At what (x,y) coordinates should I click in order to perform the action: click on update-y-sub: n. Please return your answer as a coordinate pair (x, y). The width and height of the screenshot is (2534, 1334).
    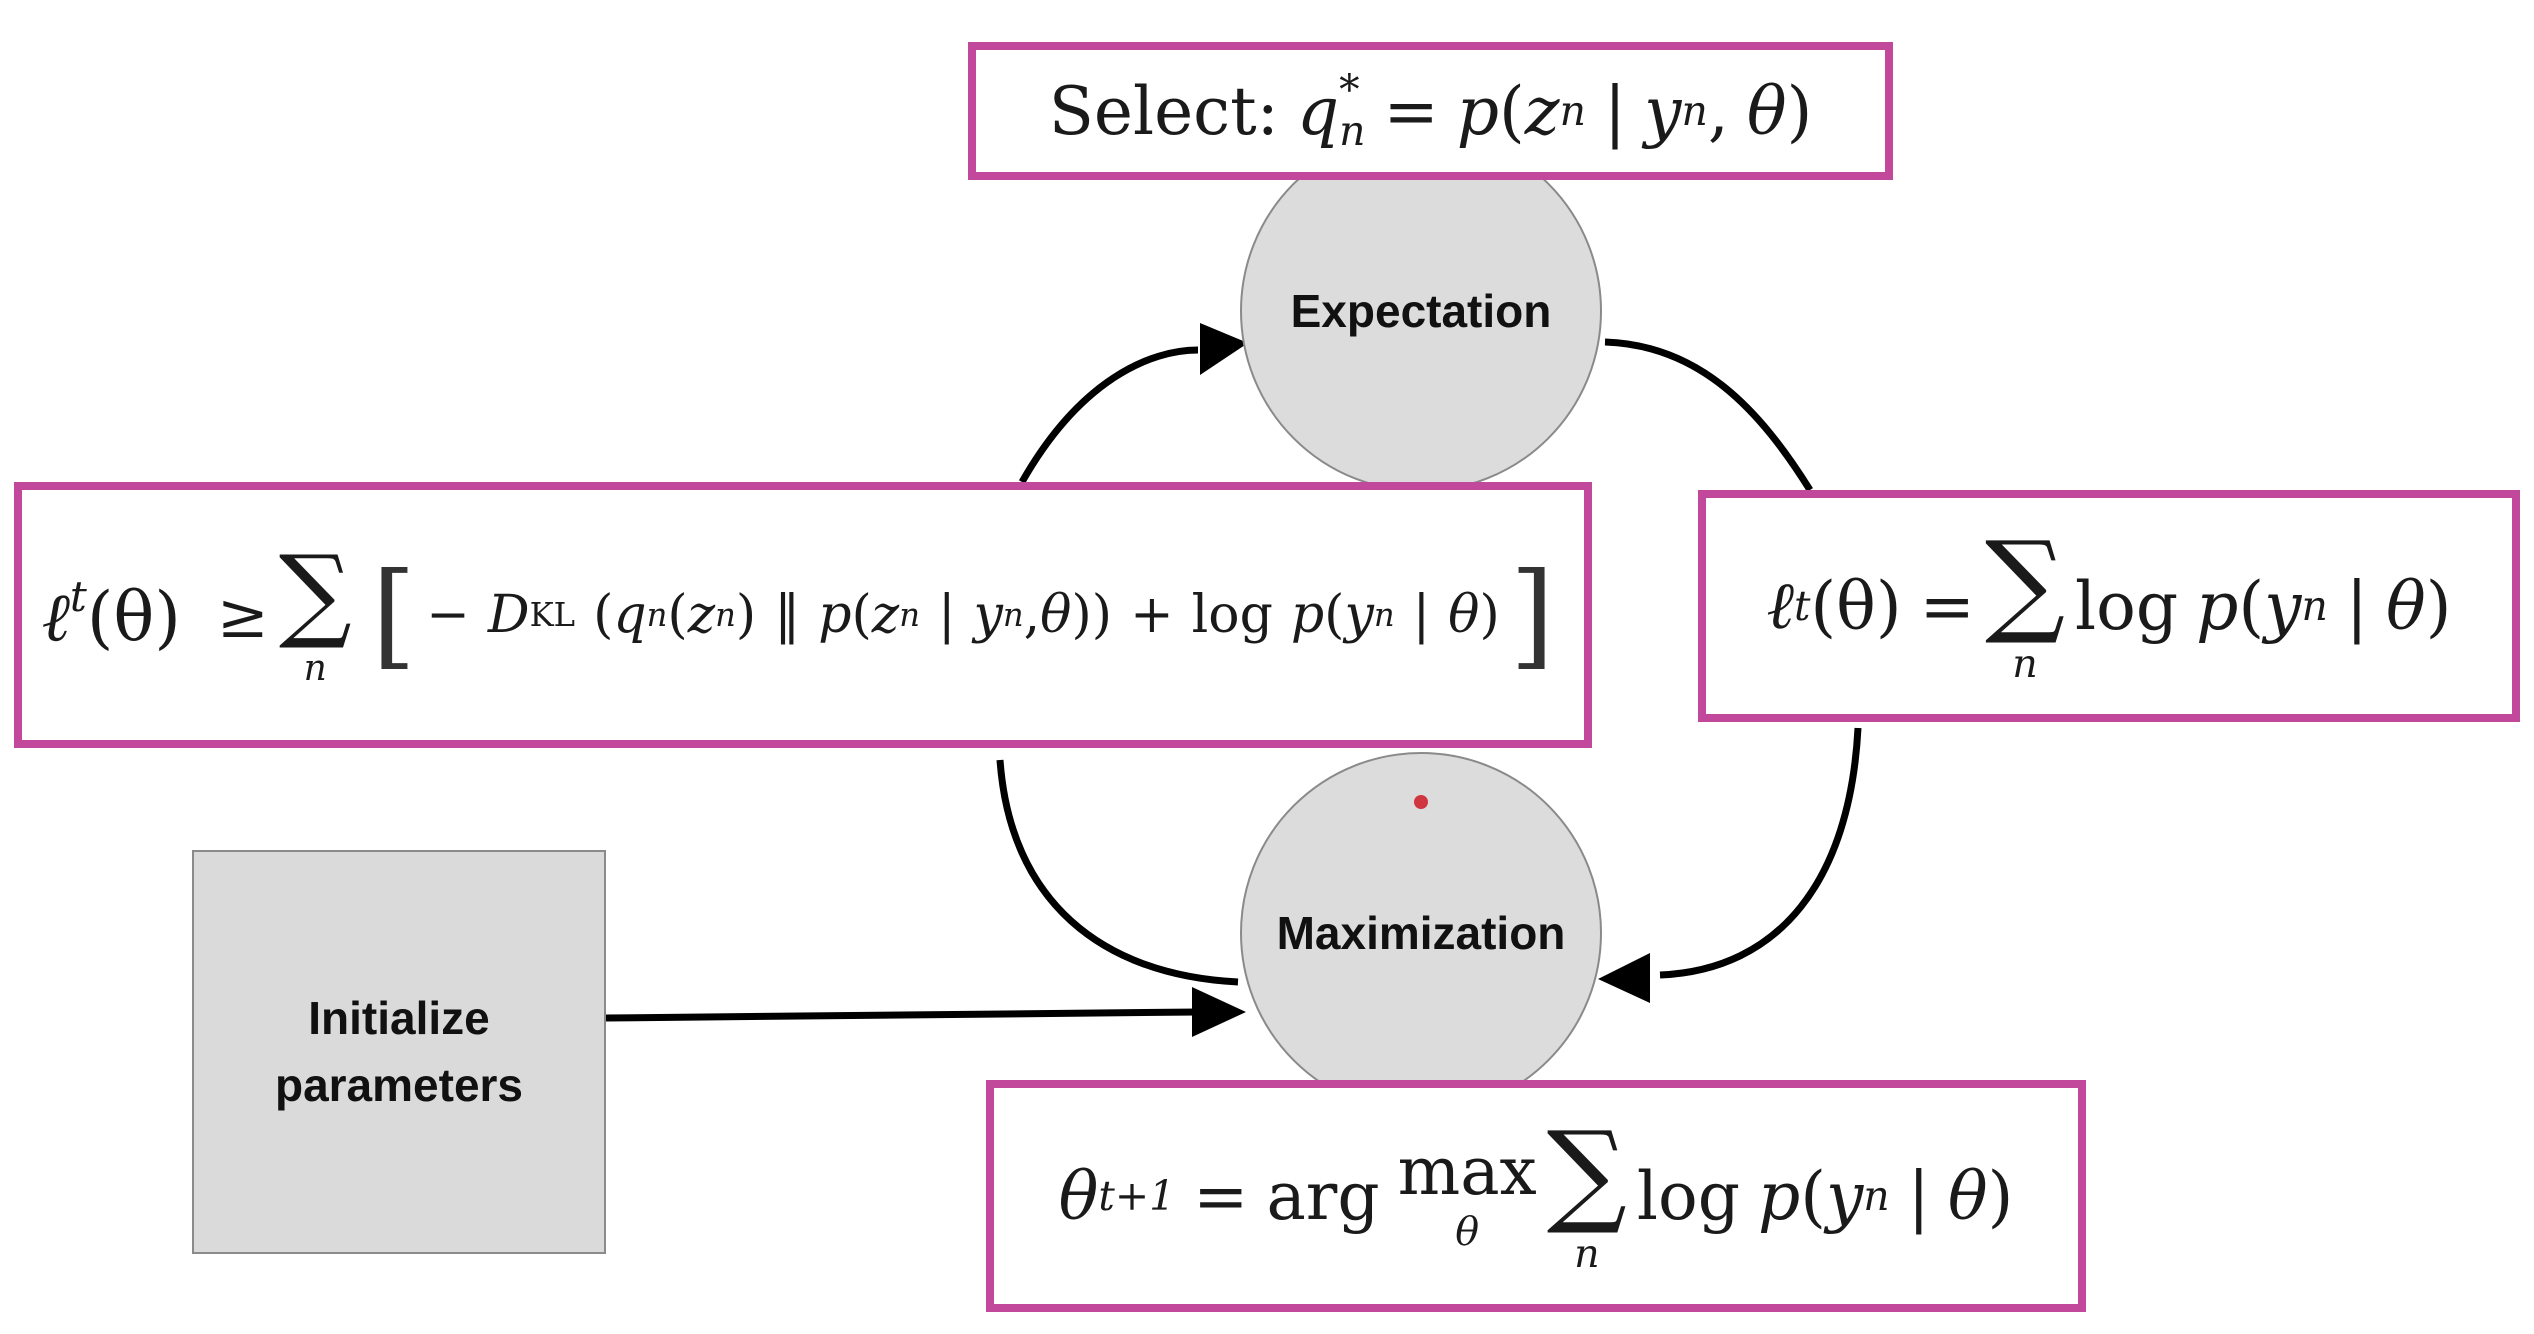
    Looking at the image, I should click on (1876, 1196).